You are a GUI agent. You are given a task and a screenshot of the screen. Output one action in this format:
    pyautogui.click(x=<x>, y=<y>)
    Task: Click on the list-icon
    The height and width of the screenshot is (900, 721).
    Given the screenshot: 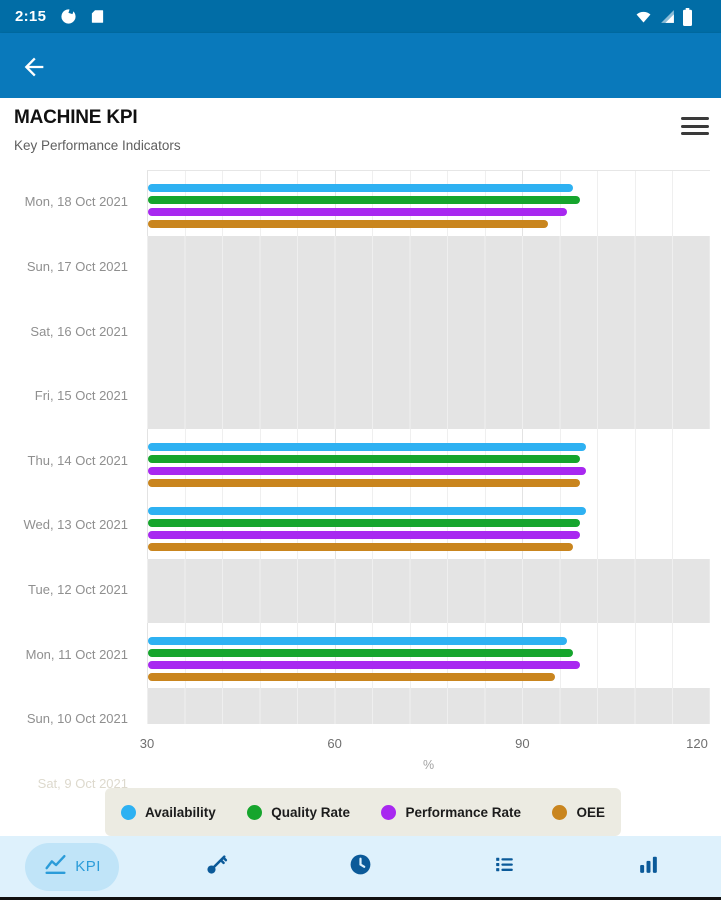 What is the action you would take?
    pyautogui.click(x=504, y=867)
    